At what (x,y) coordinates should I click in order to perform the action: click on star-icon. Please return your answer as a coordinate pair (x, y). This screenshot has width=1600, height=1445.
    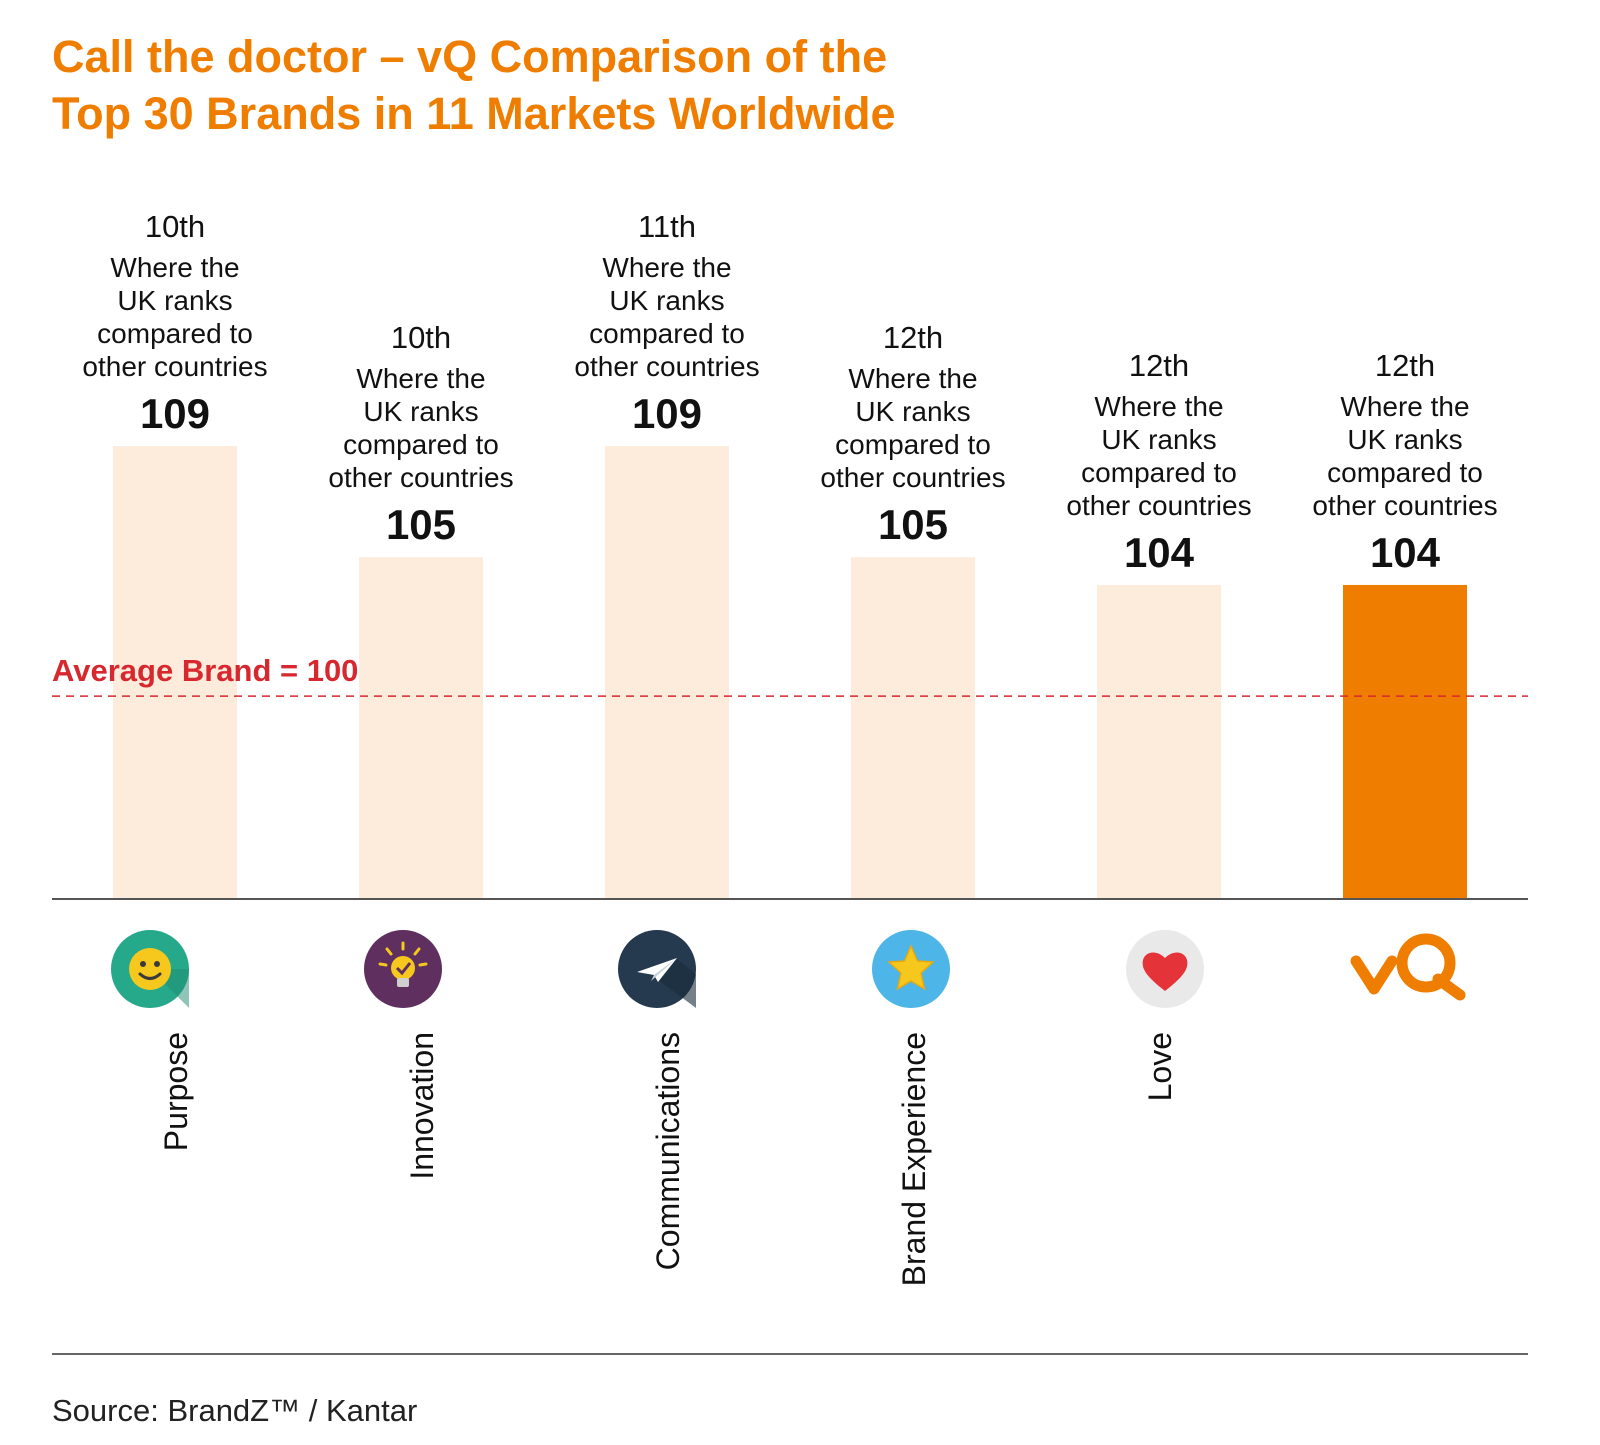
    Looking at the image, I should click on (911, 969).